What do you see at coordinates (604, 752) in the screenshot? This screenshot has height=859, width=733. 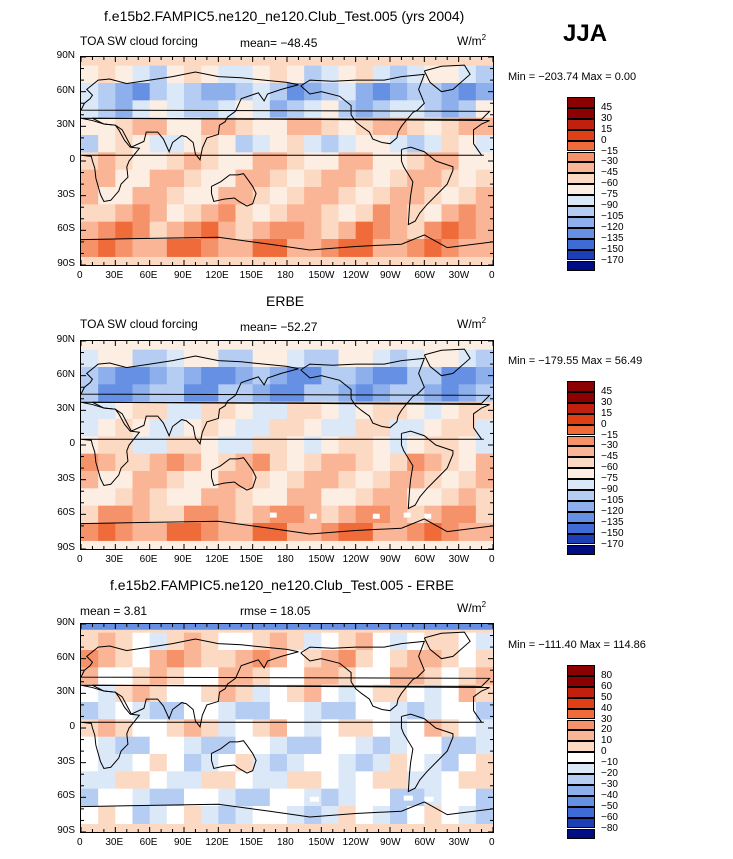 I see `colorbar-label: 0` at bounding box center [604, 752].